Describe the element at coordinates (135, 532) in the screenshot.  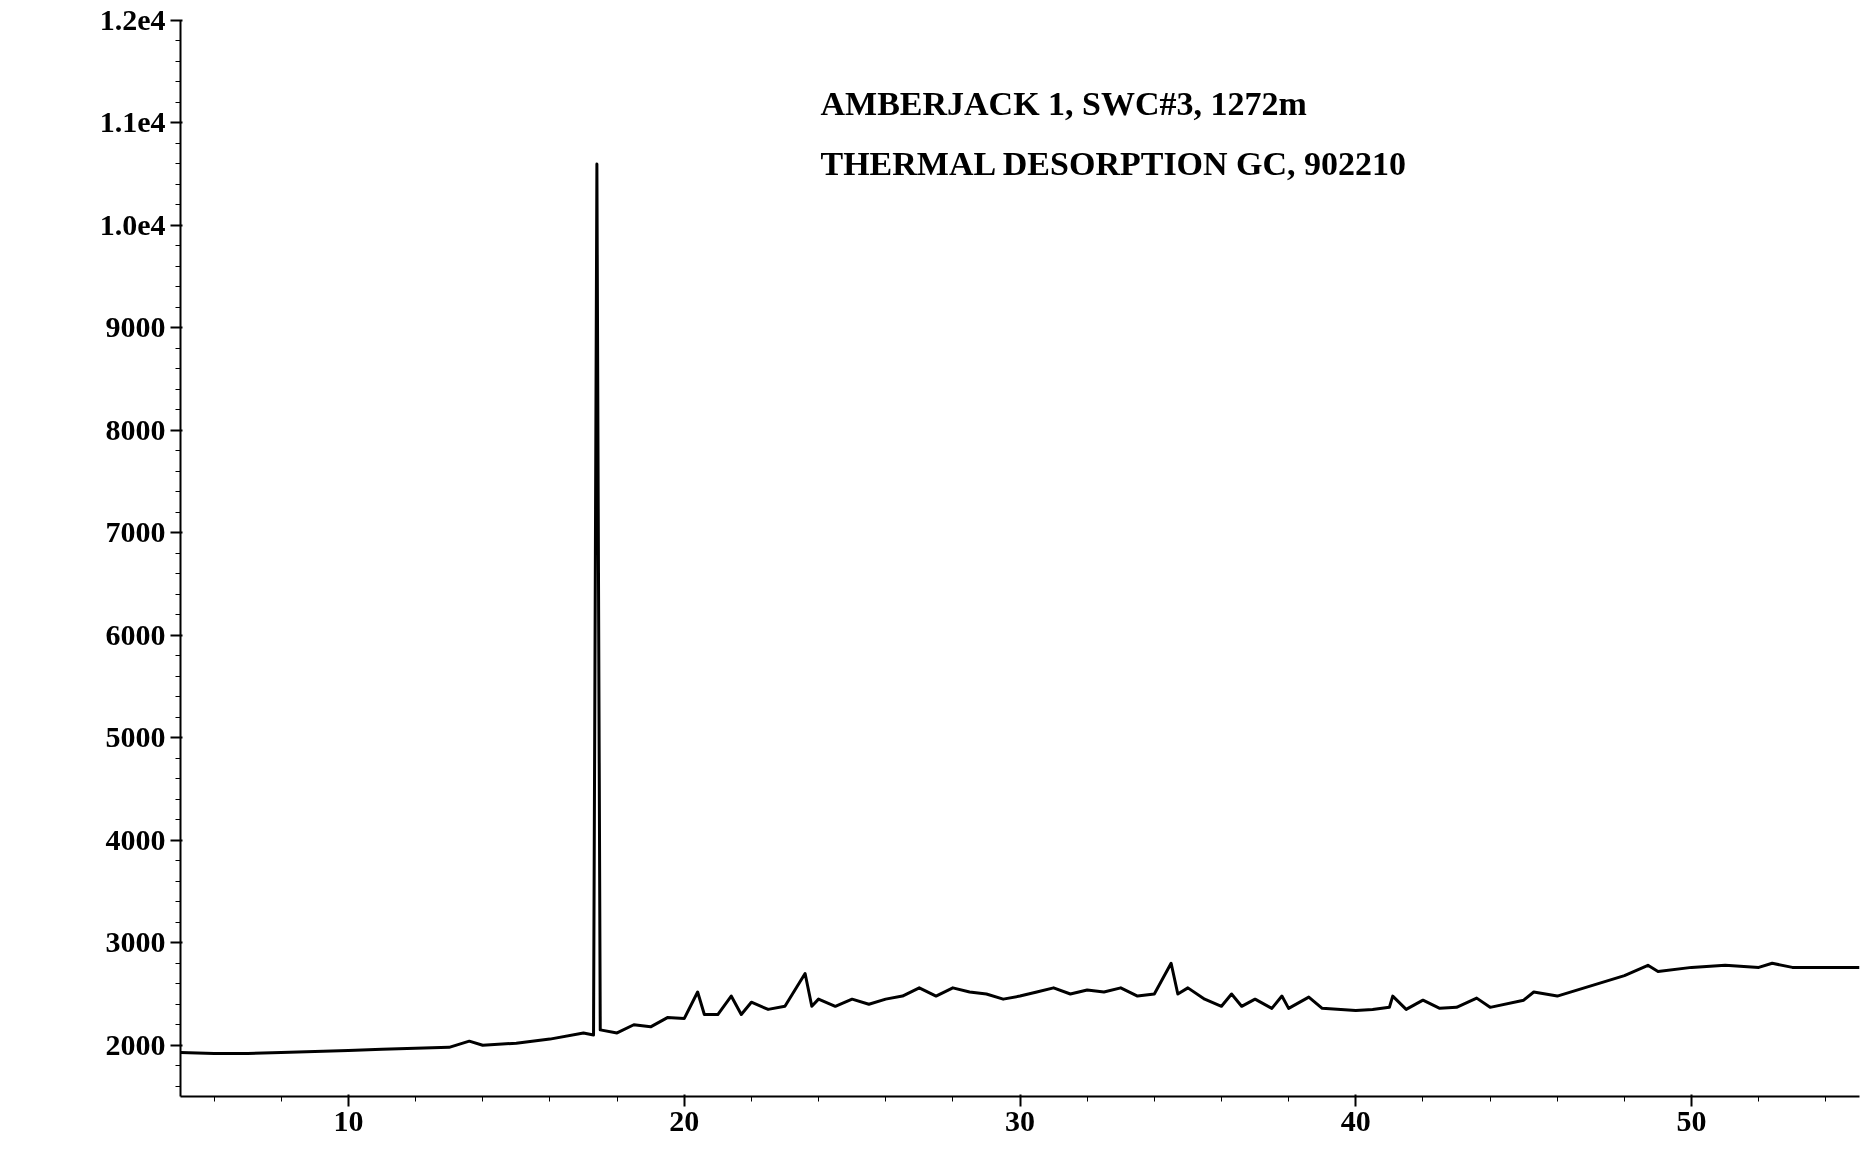
I see `y-tick-label: 7000` at that location.